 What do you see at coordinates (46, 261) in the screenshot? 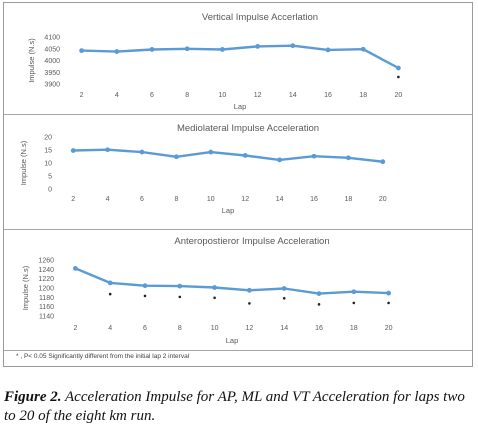
I see `y-tick-label: 1260` at bounding box center [46, 261].